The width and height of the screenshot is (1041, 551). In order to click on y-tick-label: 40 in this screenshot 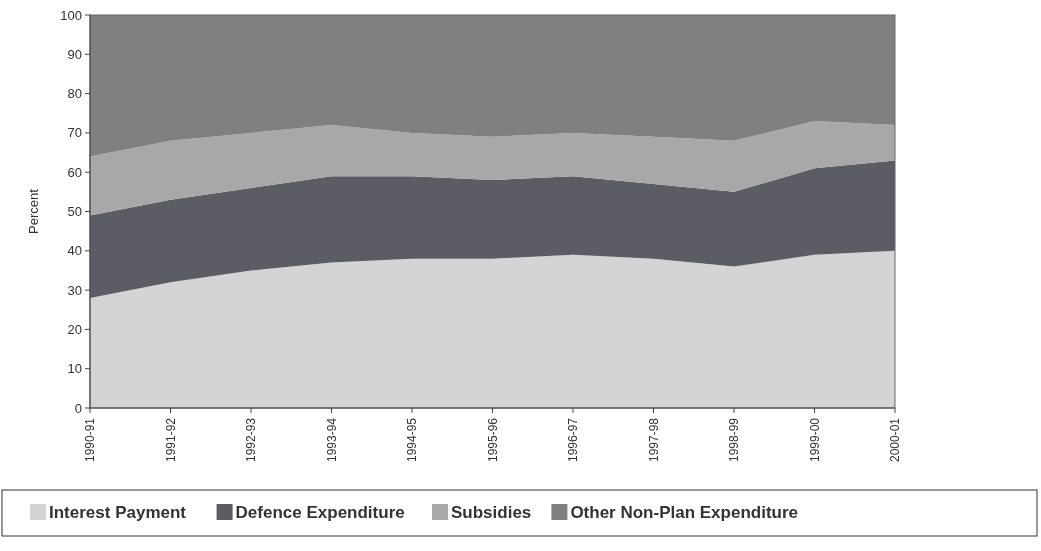, I will do `click(74, 251)`.